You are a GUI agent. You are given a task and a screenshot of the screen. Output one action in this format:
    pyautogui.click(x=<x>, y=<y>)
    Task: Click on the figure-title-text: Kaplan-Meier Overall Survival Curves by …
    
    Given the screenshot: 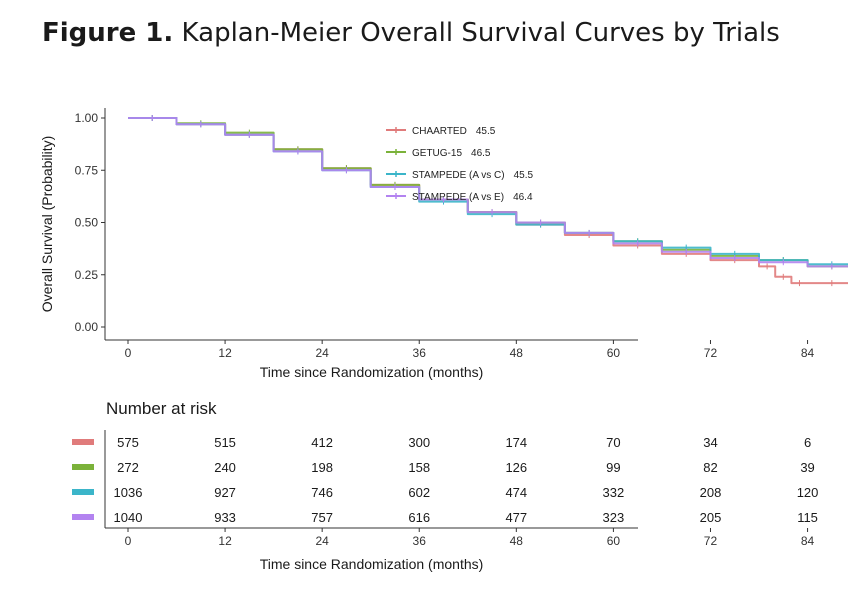 What is the action you would take?
    pyautogui.click(x=480, y=33)
    